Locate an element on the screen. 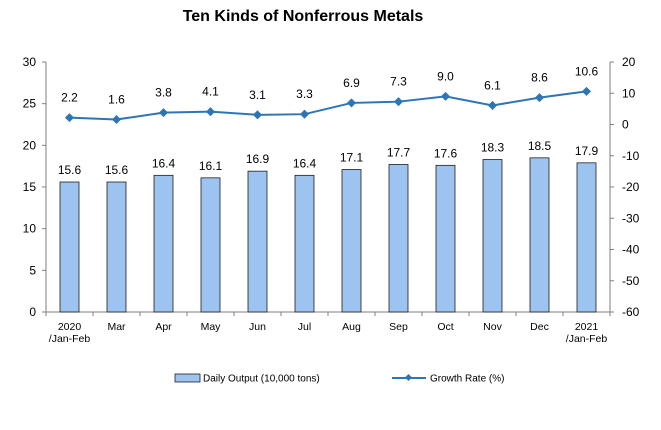 The height and width of the screenshot is (430, 661). legend-line-label: Growth Rate (%) is located at coordinates (467, 379).